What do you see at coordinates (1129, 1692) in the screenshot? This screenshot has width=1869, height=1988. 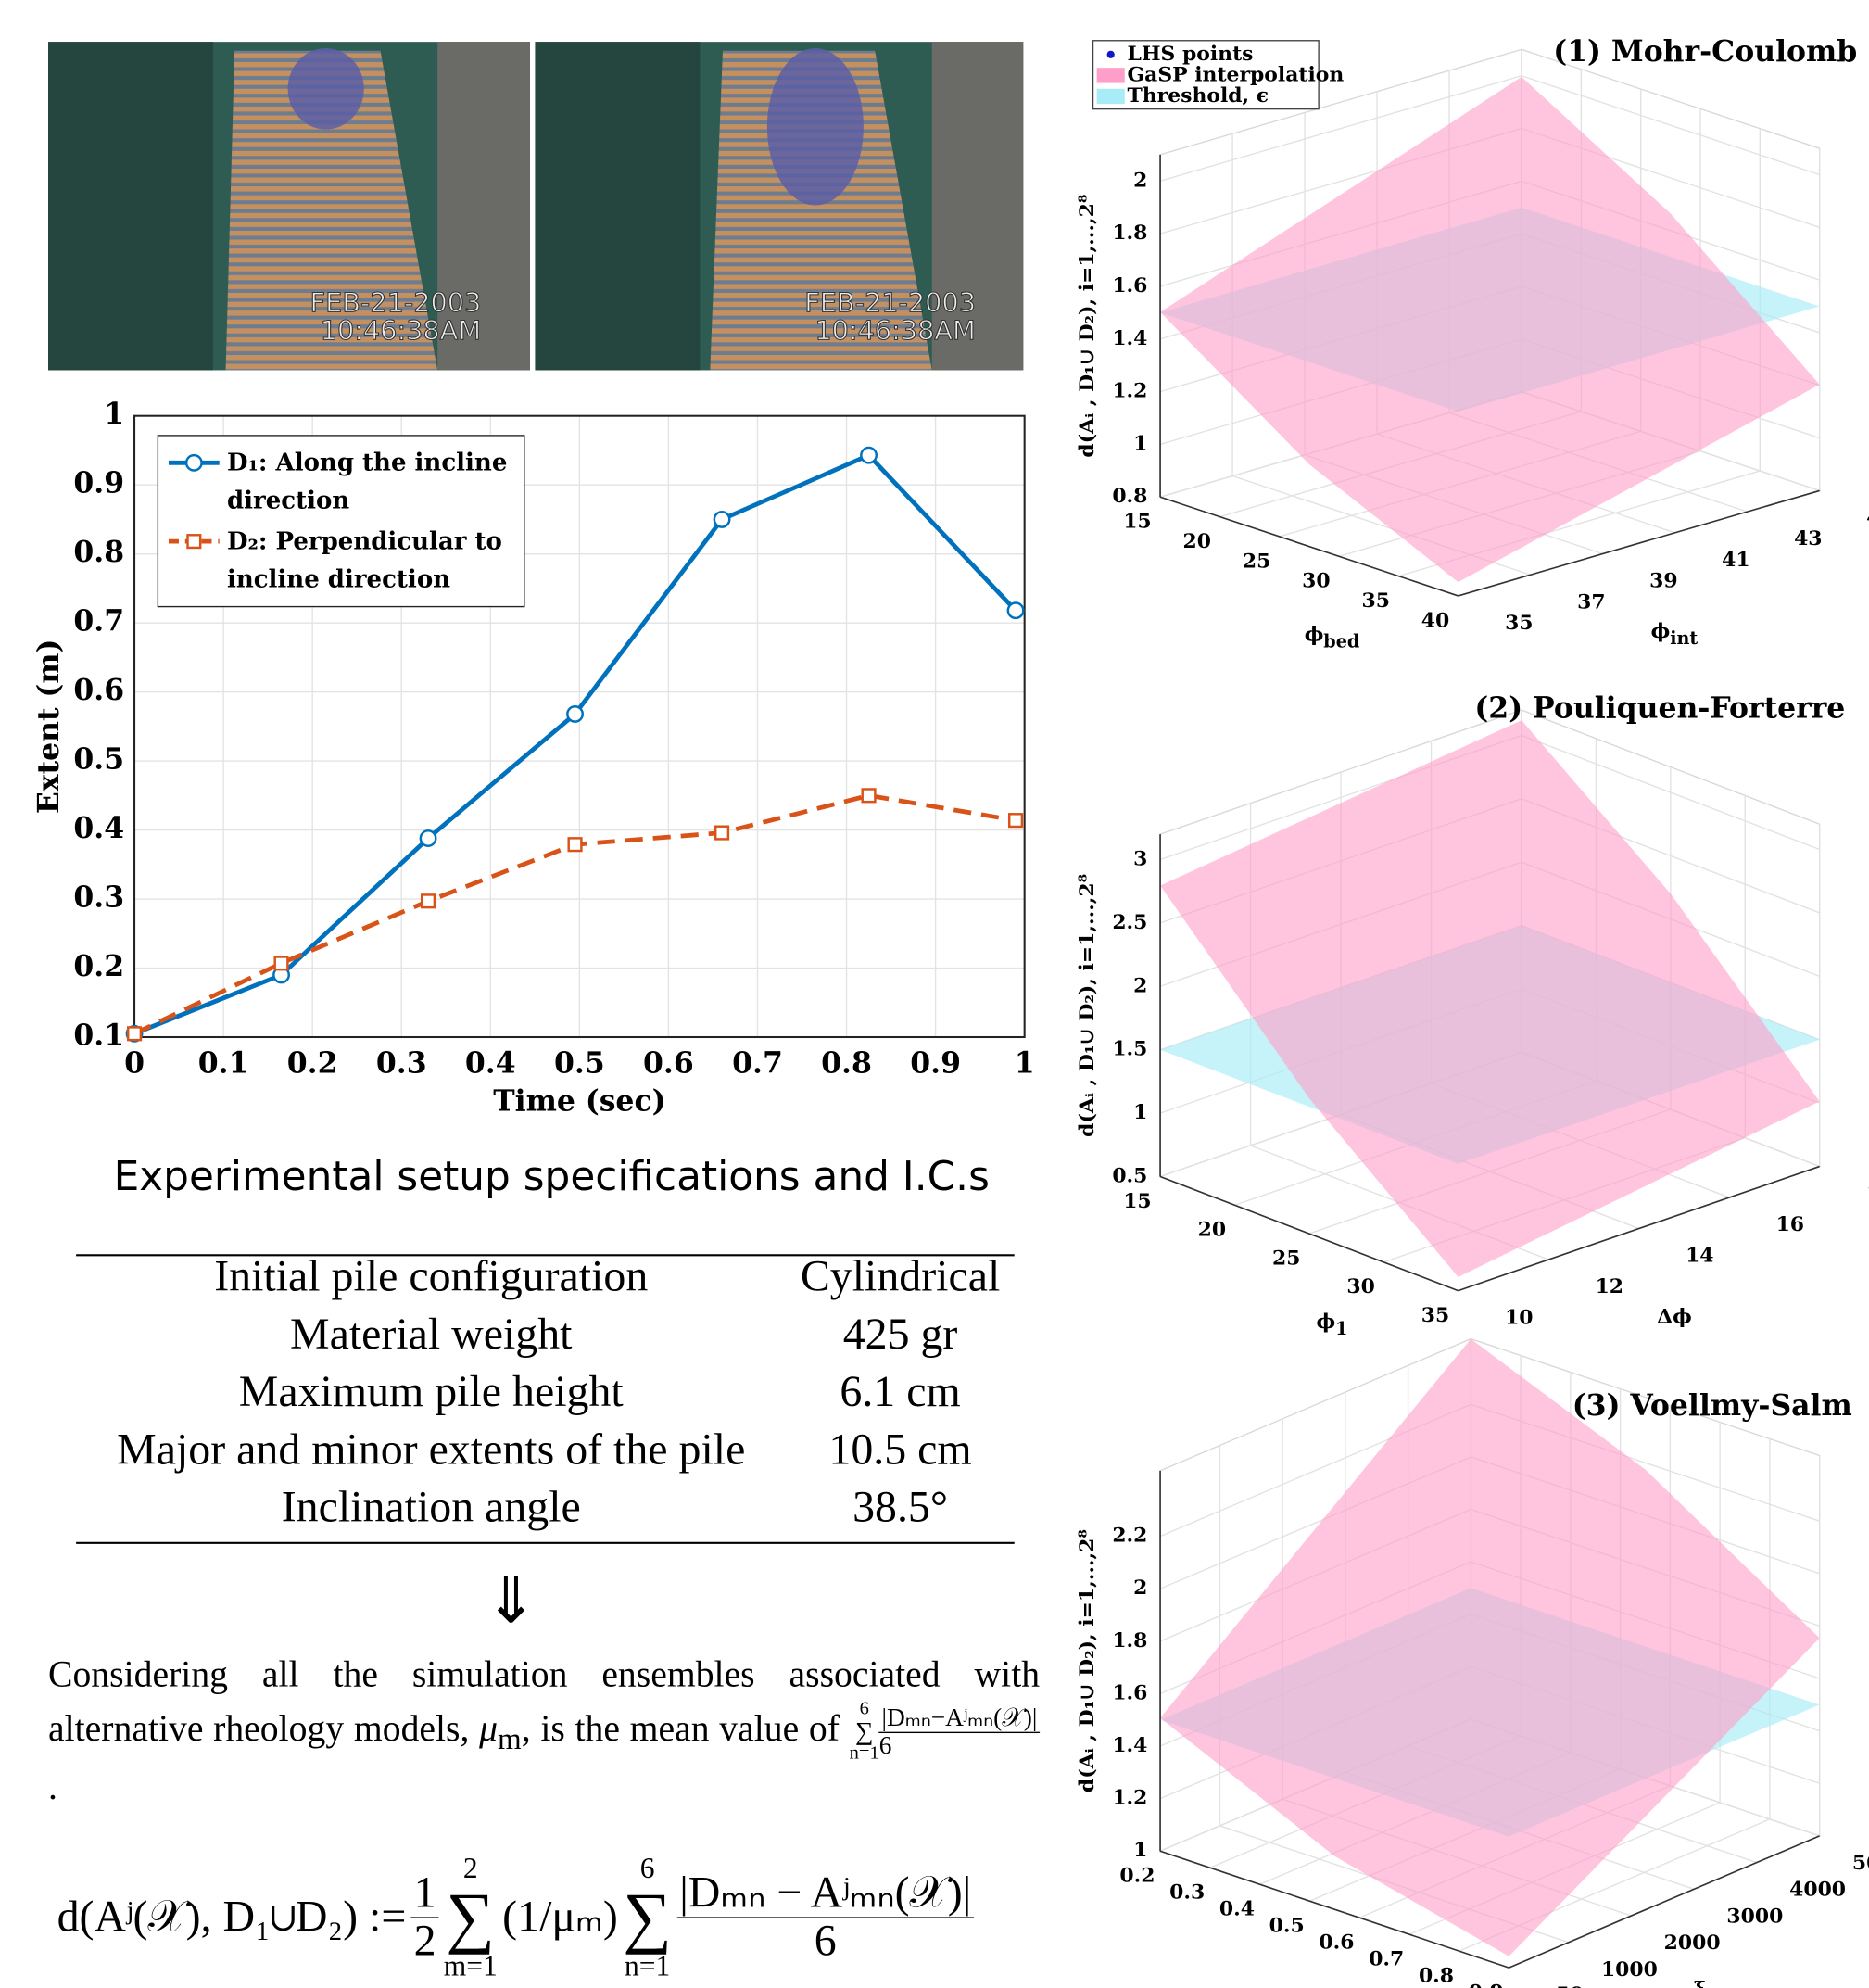 I see `z-tick-label: 1.6` at bounding box center [1129, 1692].